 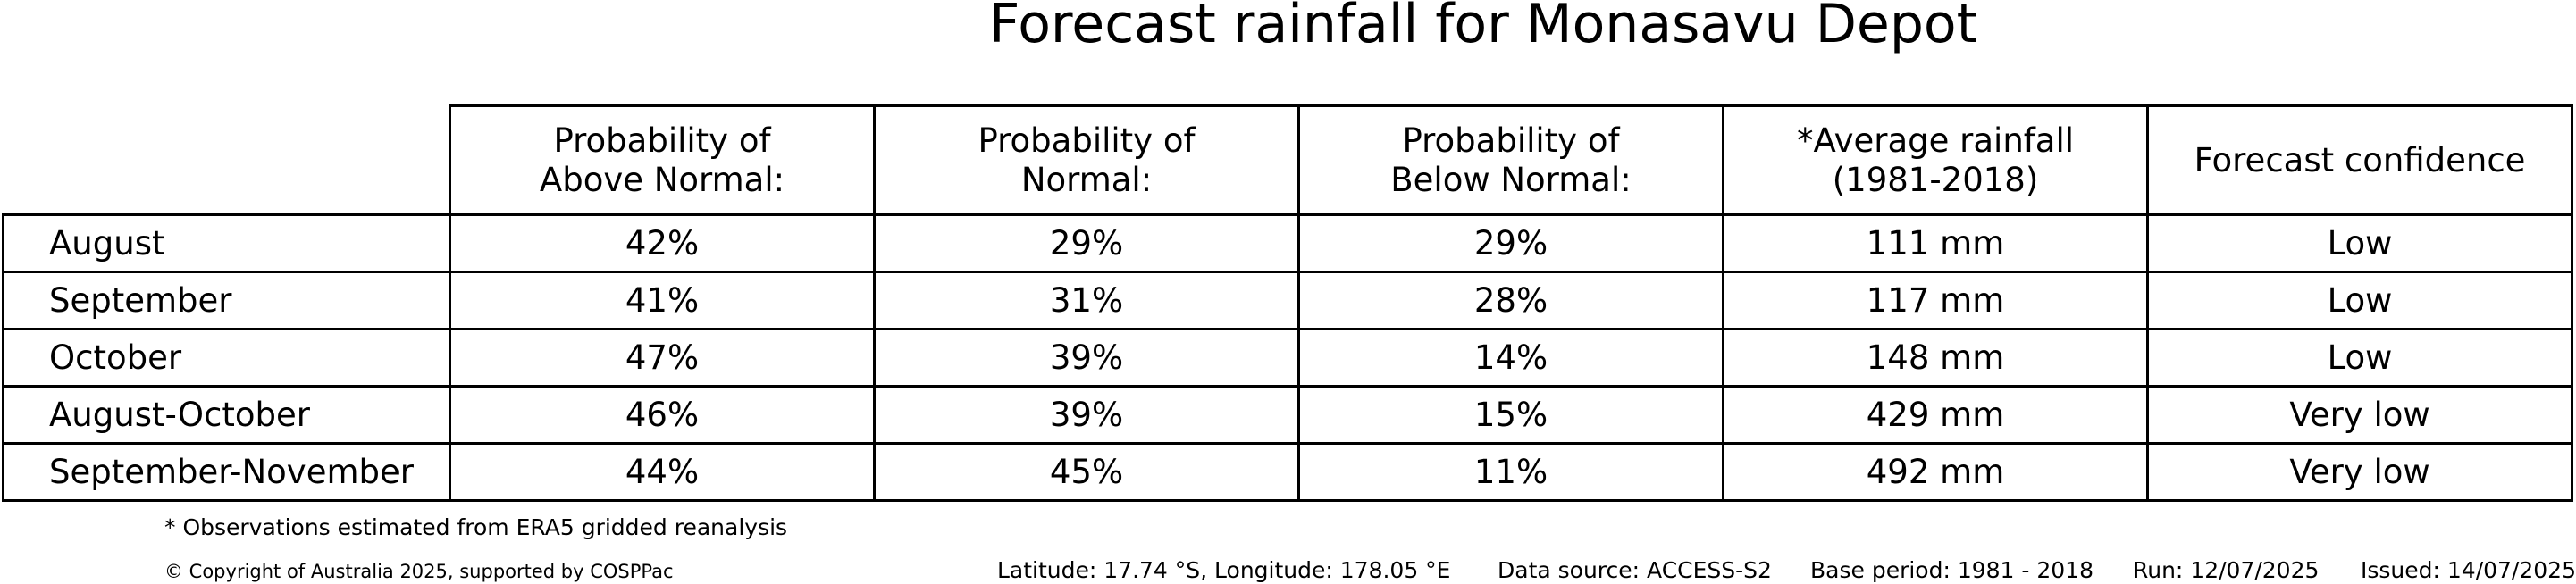 I want to click on header-average-rainfall-line2: (1981-2018), so click(x=1936, y=179).